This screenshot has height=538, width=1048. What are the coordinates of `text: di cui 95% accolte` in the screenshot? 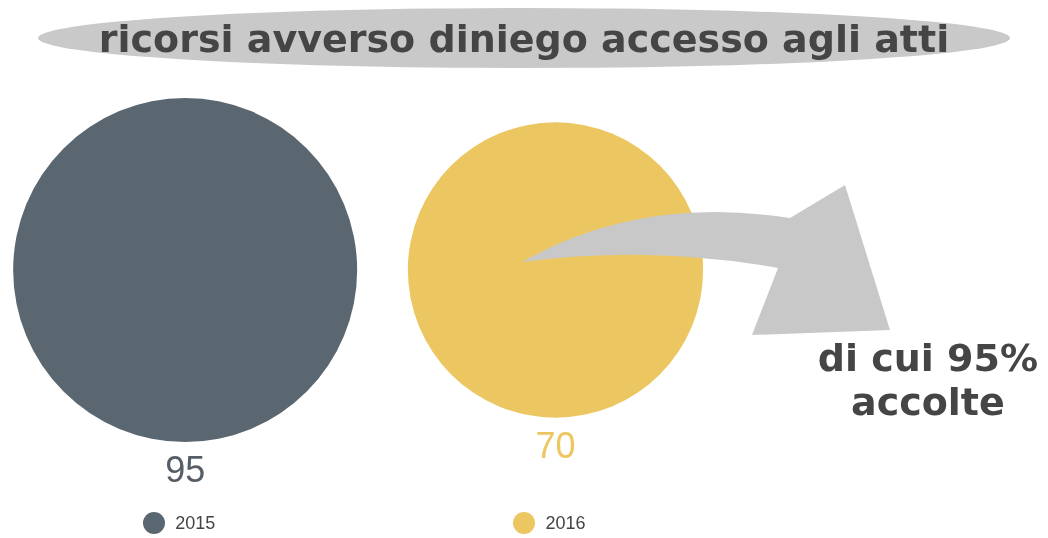 It's located at (927, 380).